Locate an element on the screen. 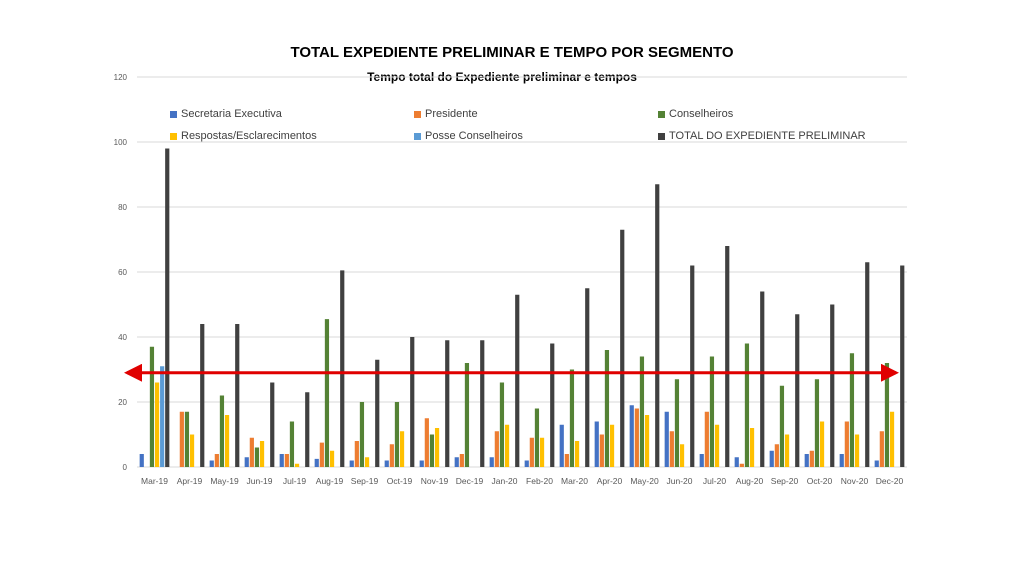 This screenshot has width=1024, height=576. legend-label: TOTAL DO EXPEDIENTE PRELIMINAR is located at coordinates (767, 136).